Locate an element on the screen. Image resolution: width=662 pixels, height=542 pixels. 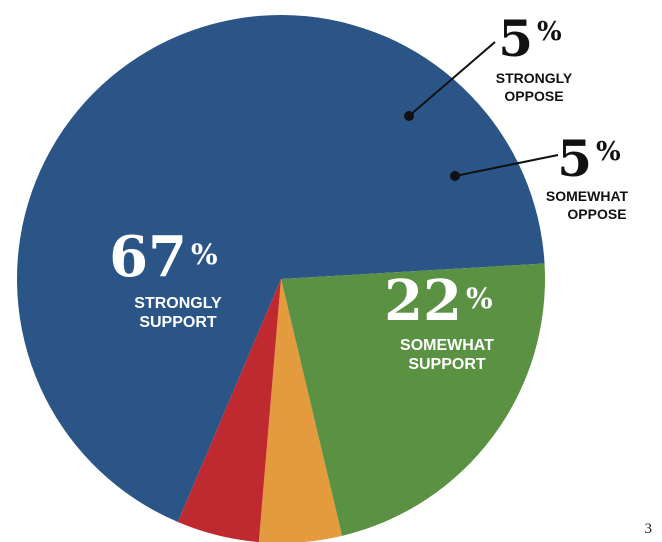
leader-line-strongly-oppose is located at coordinates (452, 79).